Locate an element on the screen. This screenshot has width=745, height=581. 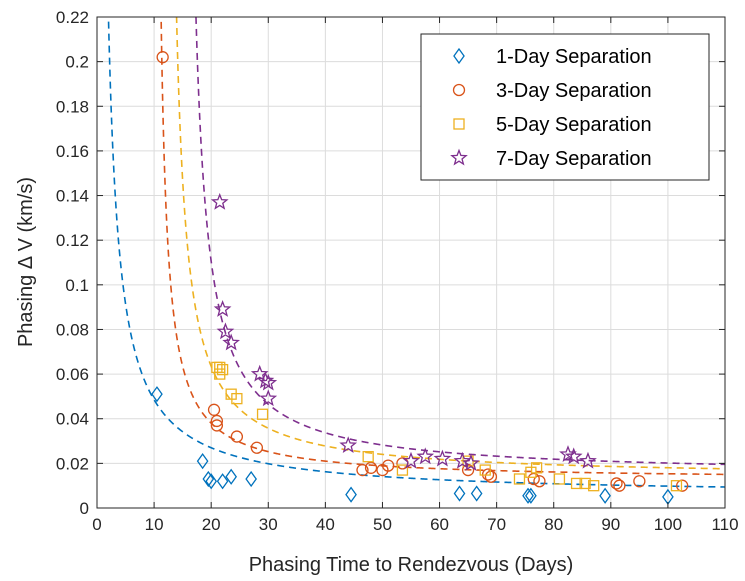
legend-marker-diamond is located at coordinates (459, 56).